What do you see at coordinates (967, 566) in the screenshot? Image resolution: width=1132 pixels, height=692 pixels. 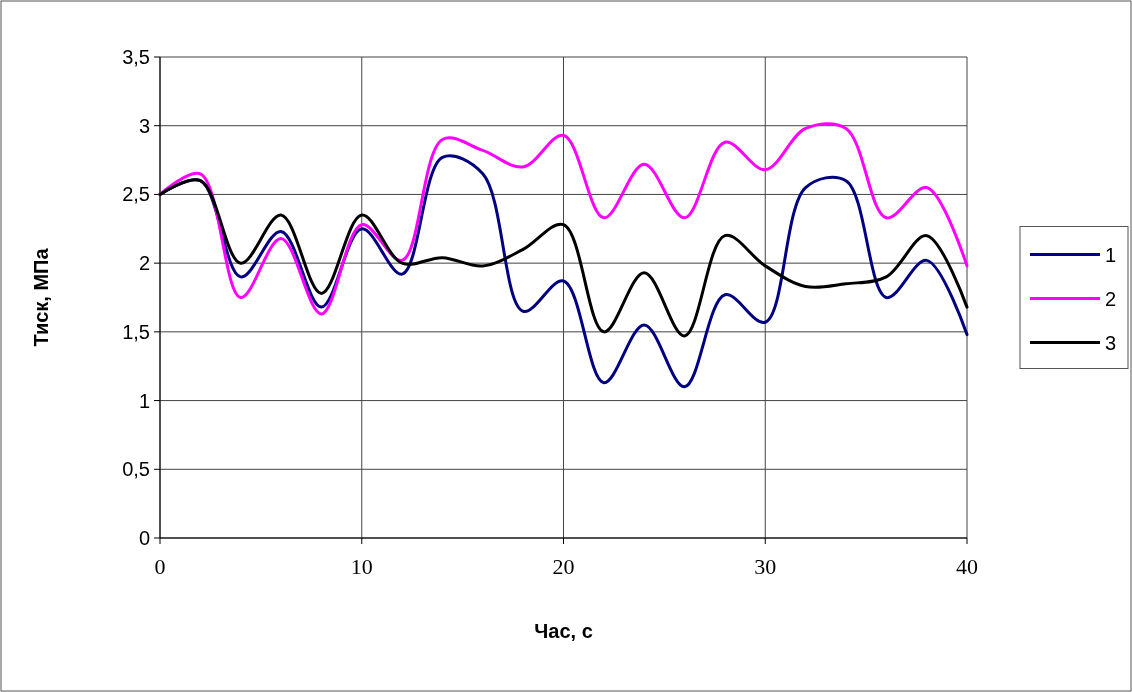 I see `x-tick-label: 40` at bounding box center [967, 566].